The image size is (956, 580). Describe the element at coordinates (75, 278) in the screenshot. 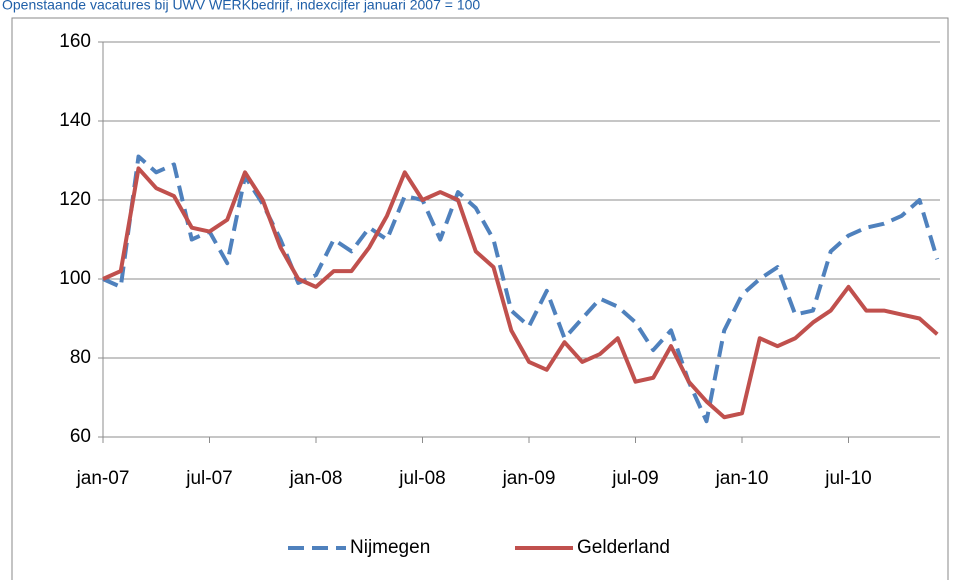

I see `y-tick-label: 100` at that location.